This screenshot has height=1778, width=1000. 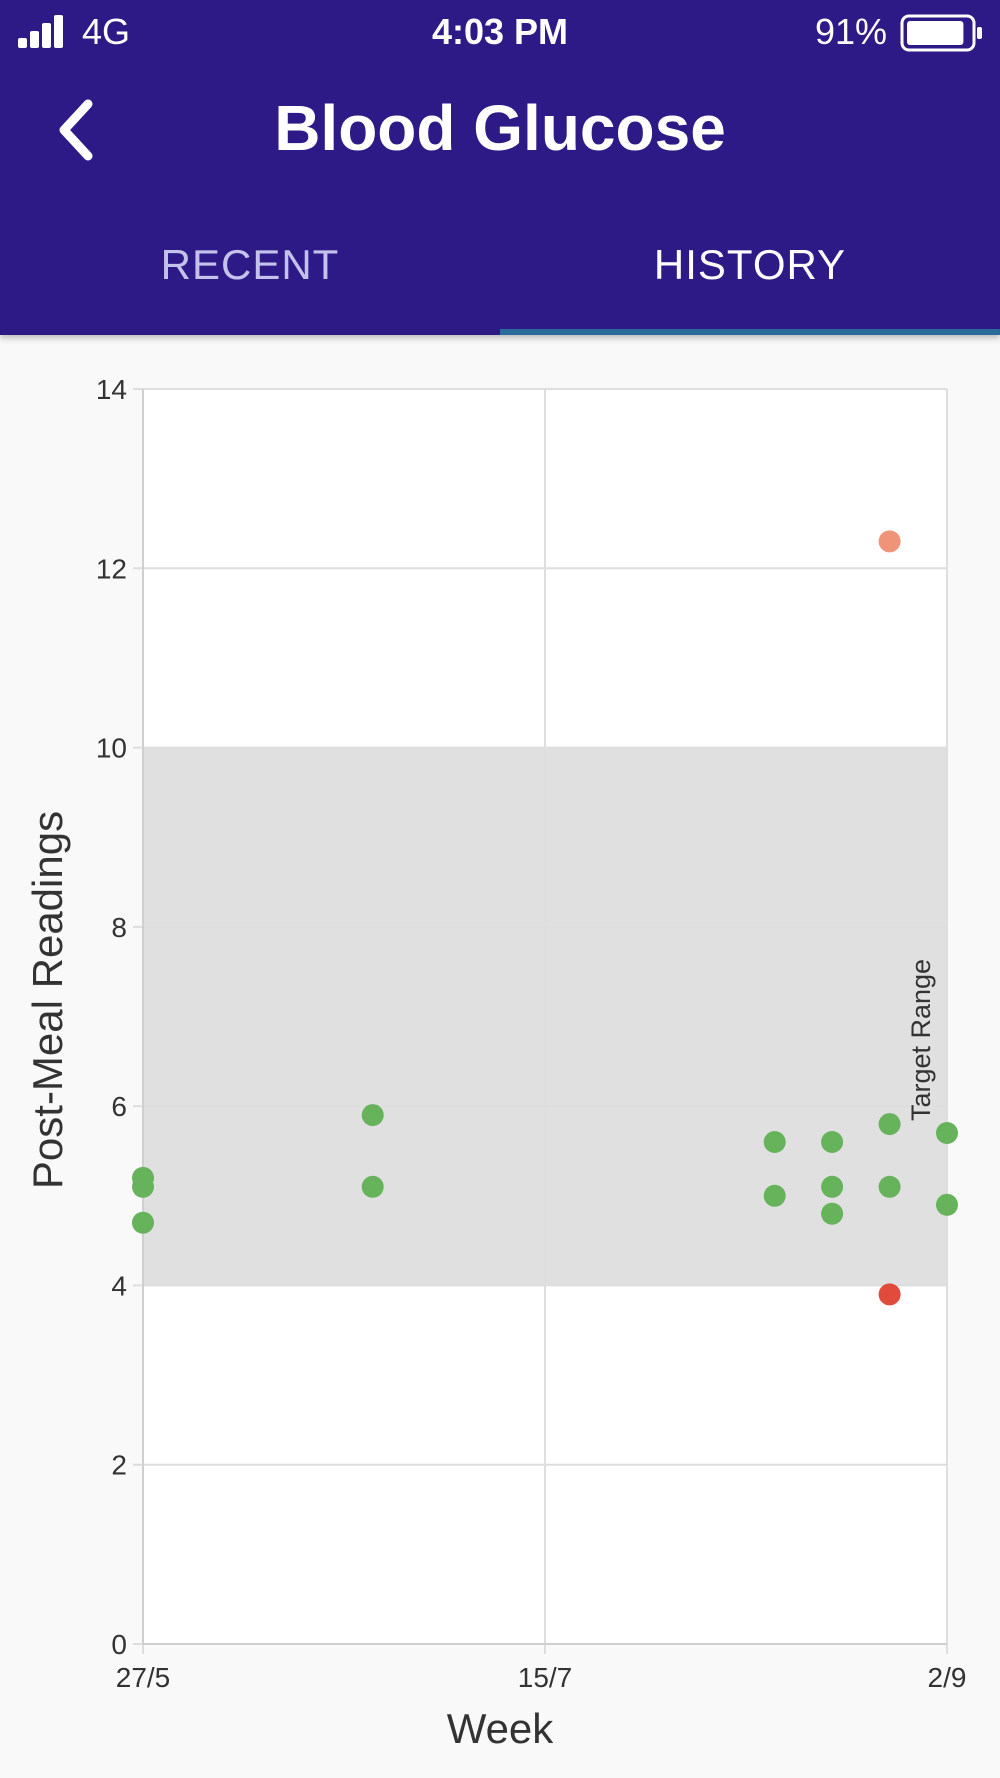 What do you see at coordinates (40, 31) in the screenshot?
I see `signal-strength-icon` at bounding box center [40, 31].